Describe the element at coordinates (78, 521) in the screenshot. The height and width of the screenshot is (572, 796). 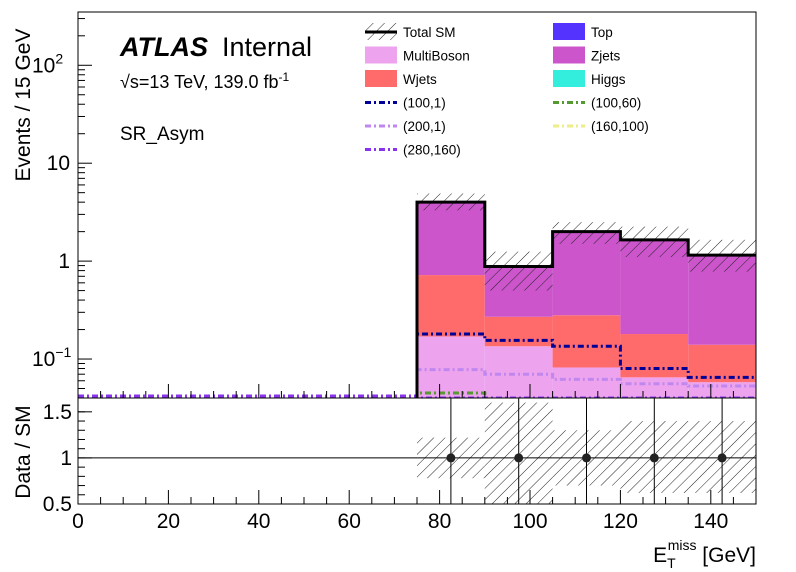
I see `x-tick-label-0: 0` at that location.